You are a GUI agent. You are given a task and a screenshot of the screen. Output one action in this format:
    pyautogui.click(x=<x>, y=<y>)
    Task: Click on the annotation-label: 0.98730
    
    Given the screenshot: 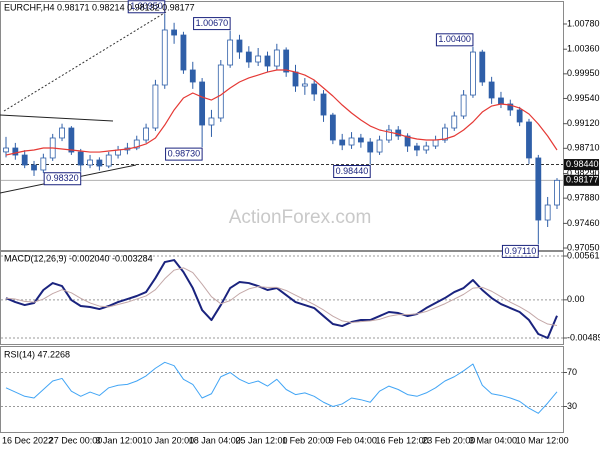 What is the action you would take?
    pyautogui.click(x=184, y=153)
    